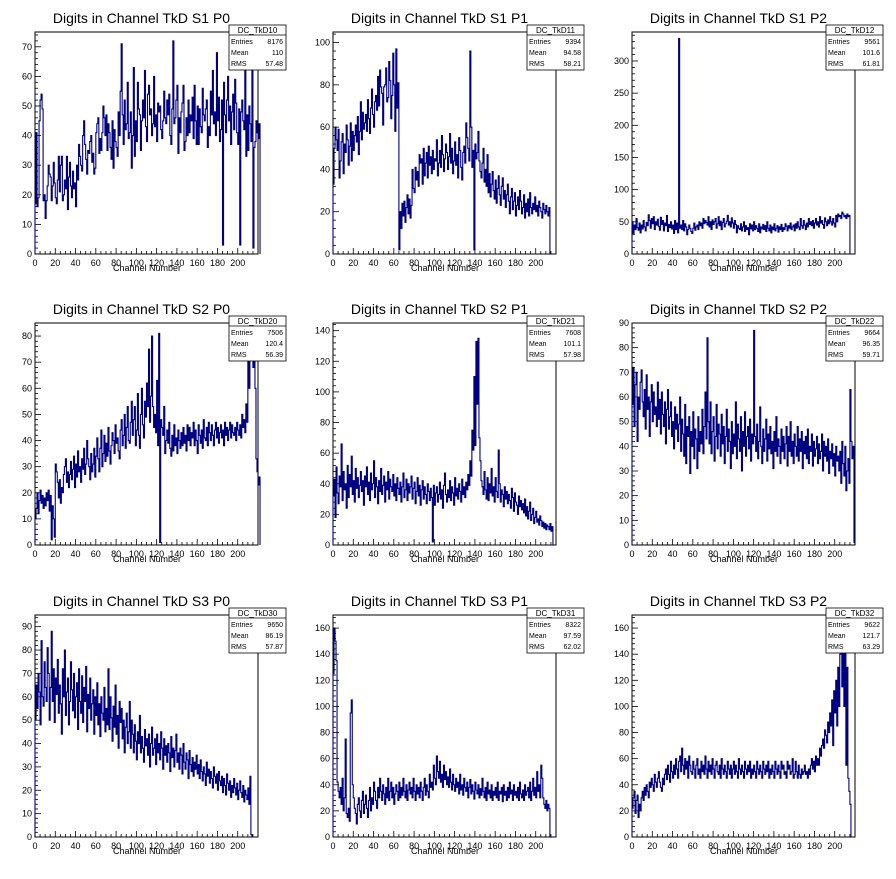  I want to click on stats-value-entries: 9664, so click(872, 333).